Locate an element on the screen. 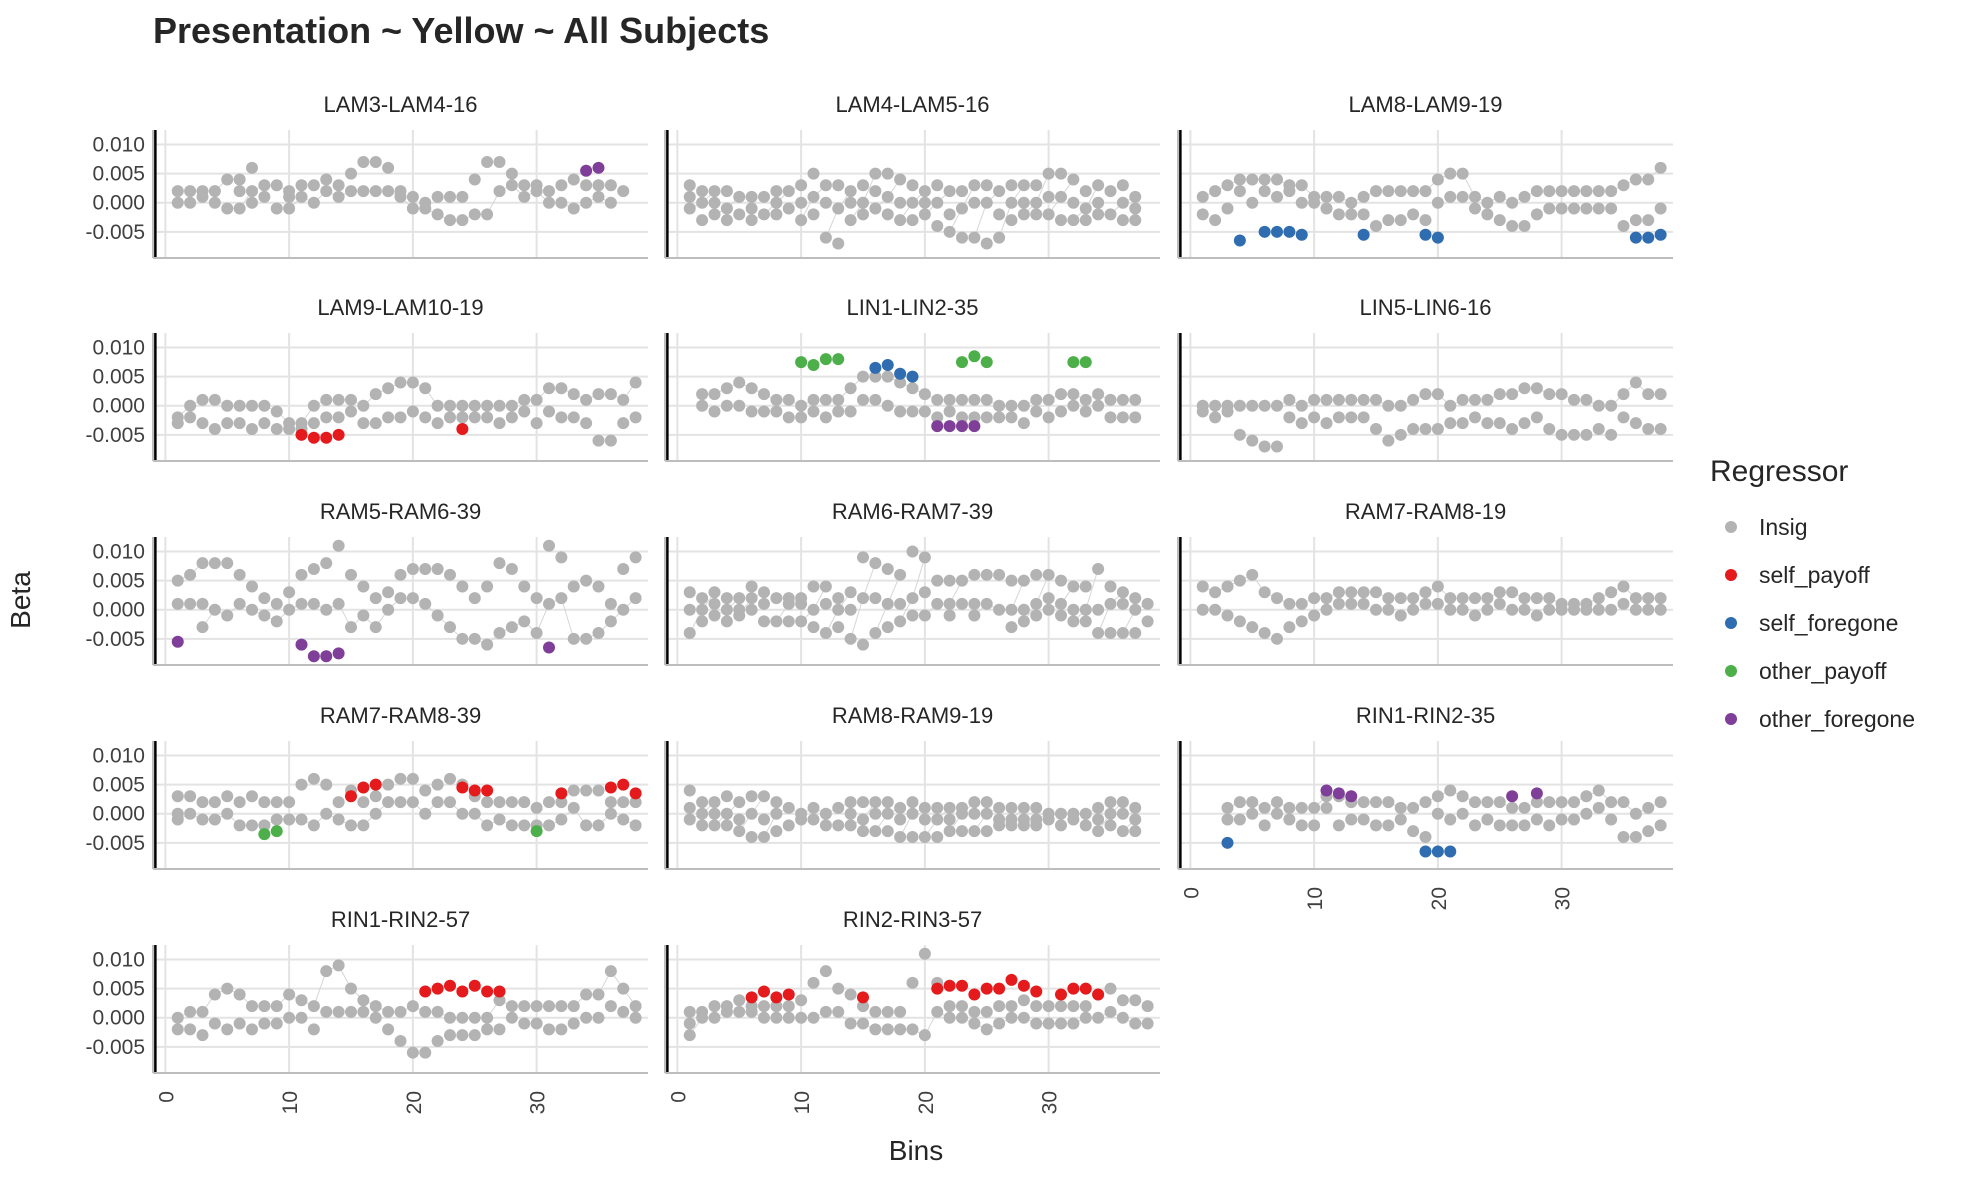  legend-label: other_payoff is located at coordinates (1823, 670).